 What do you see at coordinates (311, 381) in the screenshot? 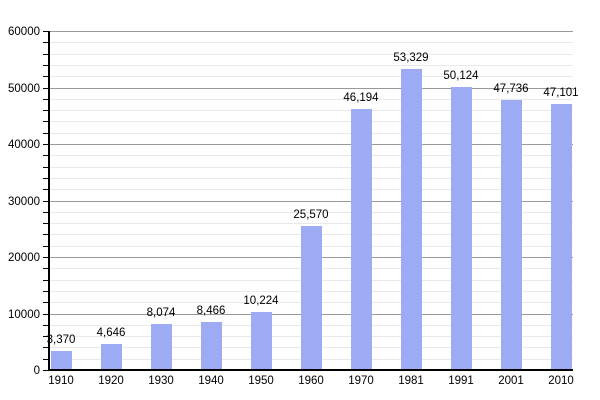
I see `x-axis-tick-label: 1960` at bounding box center [311, 381].